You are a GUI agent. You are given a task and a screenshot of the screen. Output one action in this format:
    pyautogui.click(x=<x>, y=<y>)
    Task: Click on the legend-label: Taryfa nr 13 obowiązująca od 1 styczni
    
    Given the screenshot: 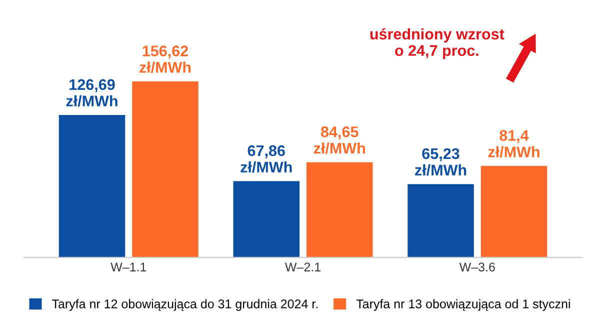 What is the action you would take?
    pyautogui.click(x=463, y=305)
    